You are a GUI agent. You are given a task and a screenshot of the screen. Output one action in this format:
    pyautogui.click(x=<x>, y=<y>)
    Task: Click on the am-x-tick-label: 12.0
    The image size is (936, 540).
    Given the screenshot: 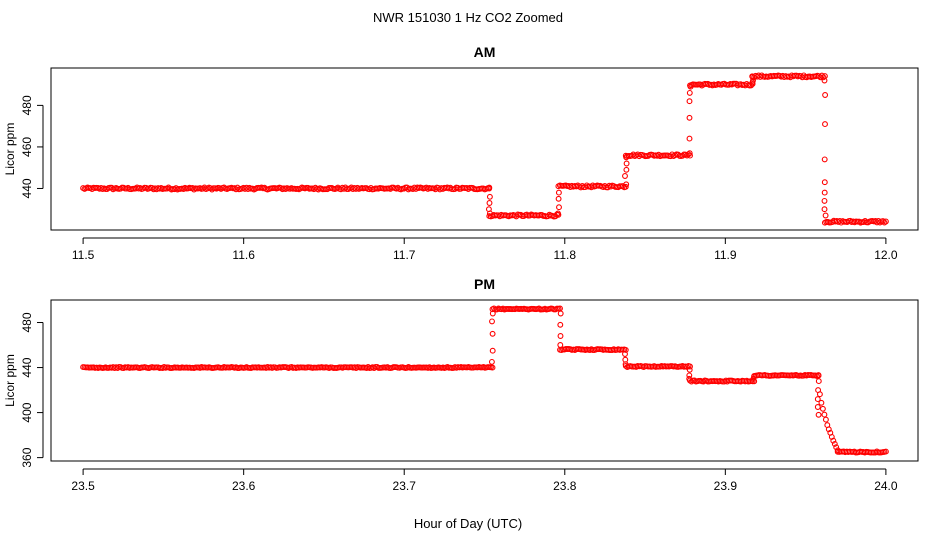 What is the action you would take?
    pyautogui.click(x=886, y=255)
    